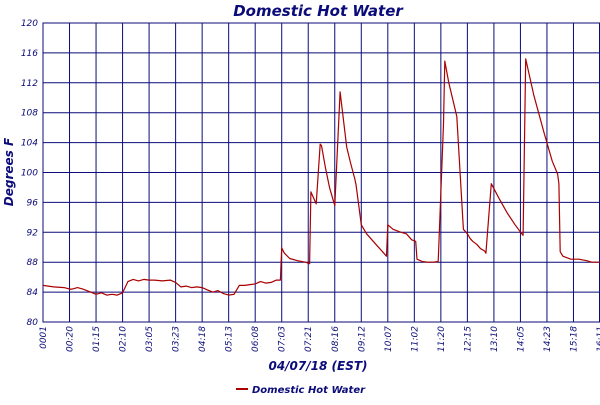 This screenshot has width=600, height=405. What do you see at coordinates (33, 293) in the screenshot?
I see `y-tick-label: 84` at bounding box center [33, 293].